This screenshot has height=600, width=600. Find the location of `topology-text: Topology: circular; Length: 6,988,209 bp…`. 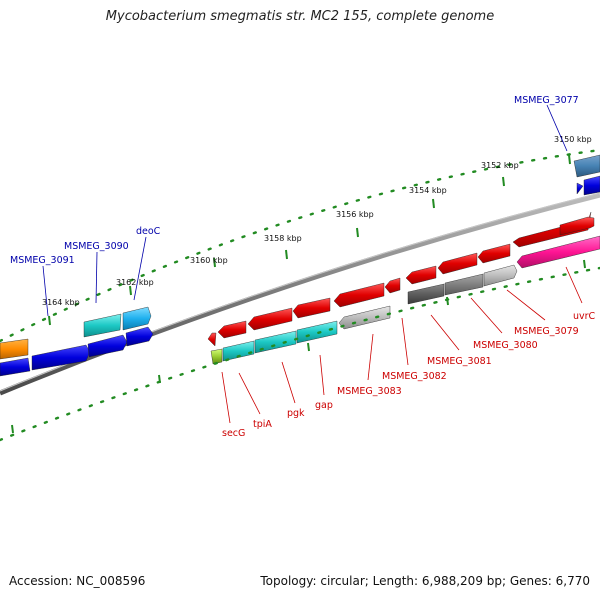

topology-text: Topology: circular; Length: 6,988,209 bp… is located at coordinates (425, 581).